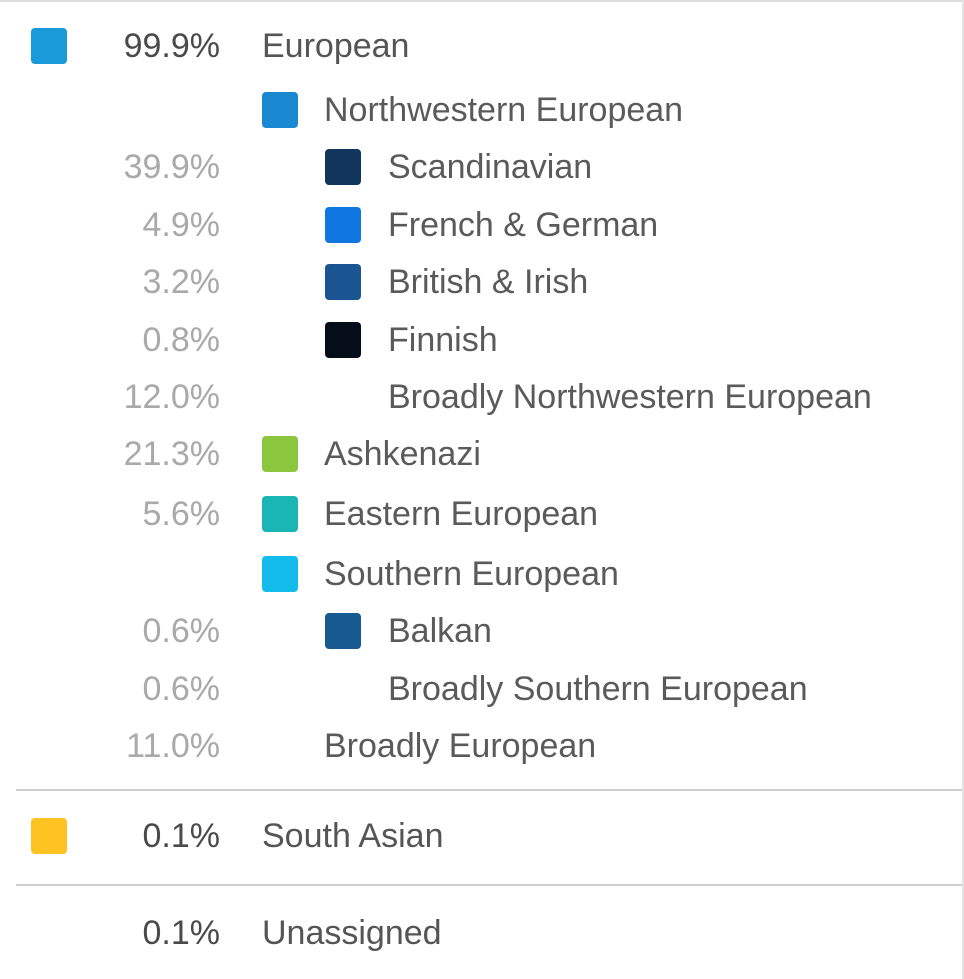 The height and width of the screenshot is (979, 964). I want to click on broadly-european-label: Broadly European, so click(460, 746).